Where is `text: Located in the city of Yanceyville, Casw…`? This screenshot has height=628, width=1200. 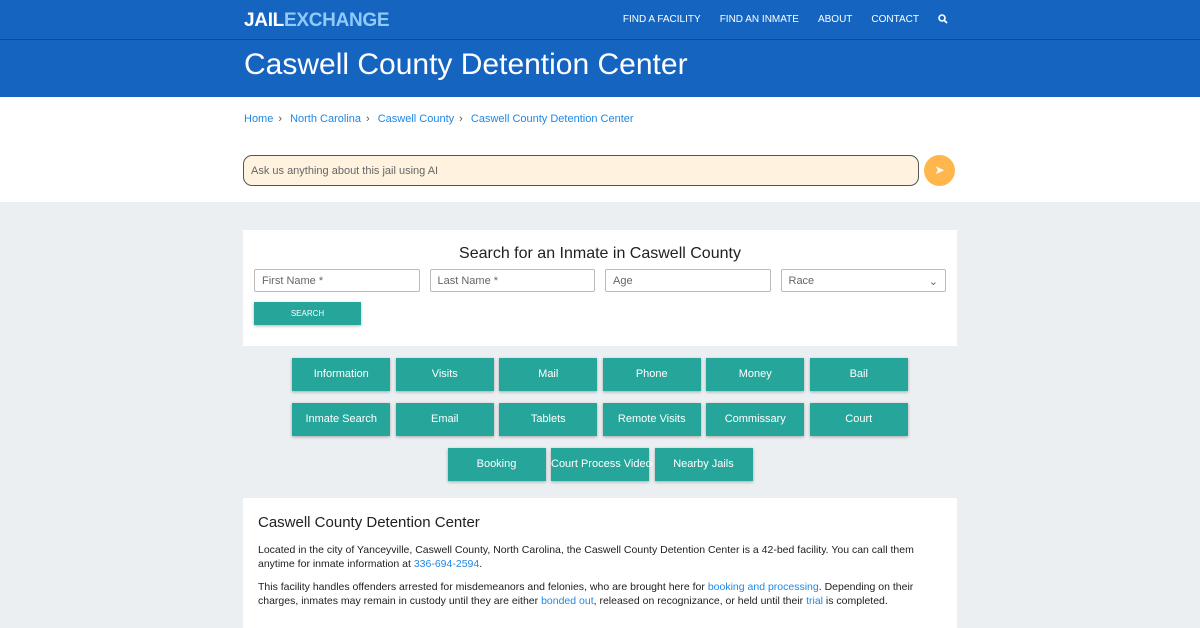
text: Located in the city of Yanceyville, Casw… is located at coordinates (586, 557).